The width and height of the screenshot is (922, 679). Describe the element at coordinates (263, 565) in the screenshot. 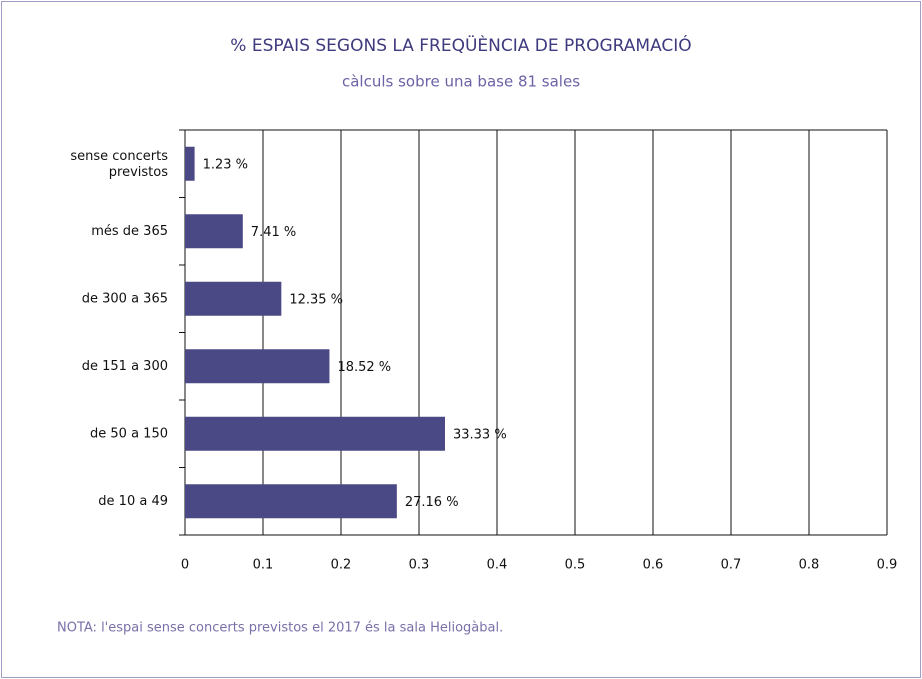

I see `x-tick-label: 0.1` at that location.